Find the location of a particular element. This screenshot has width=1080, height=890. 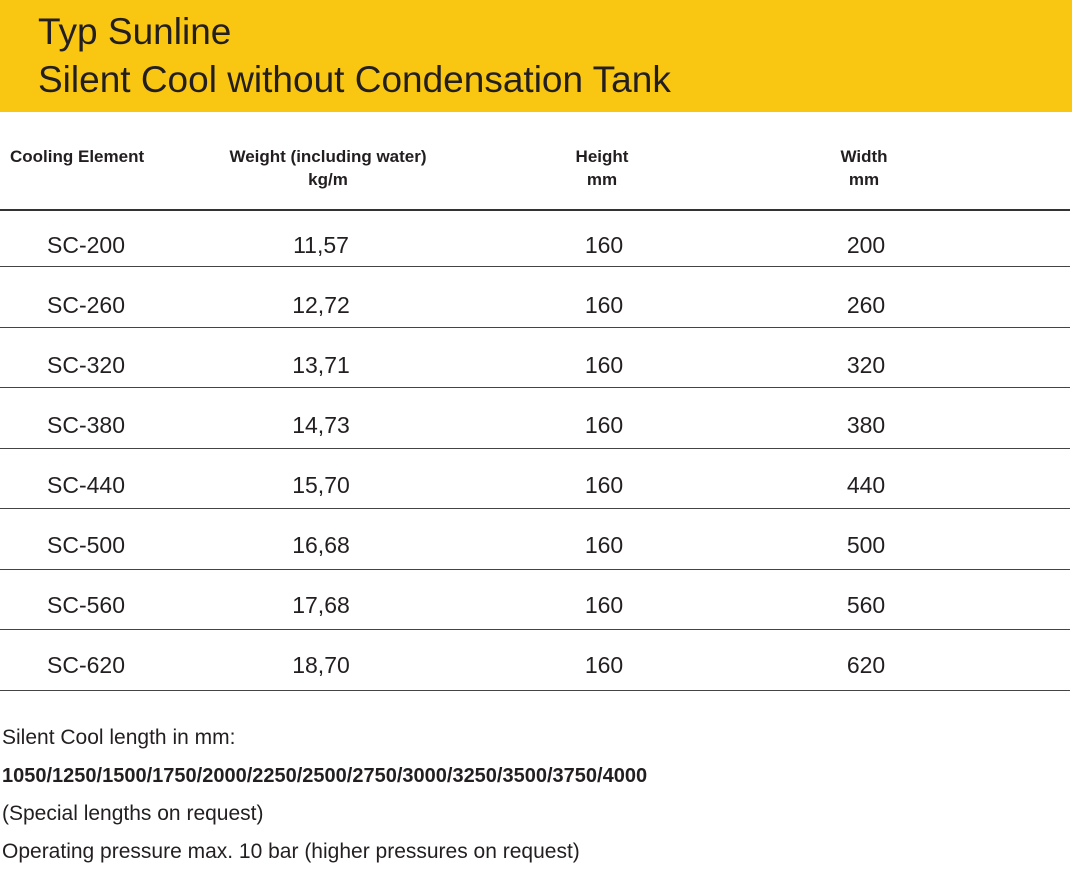

header-band is located at coordinates (536, 56).